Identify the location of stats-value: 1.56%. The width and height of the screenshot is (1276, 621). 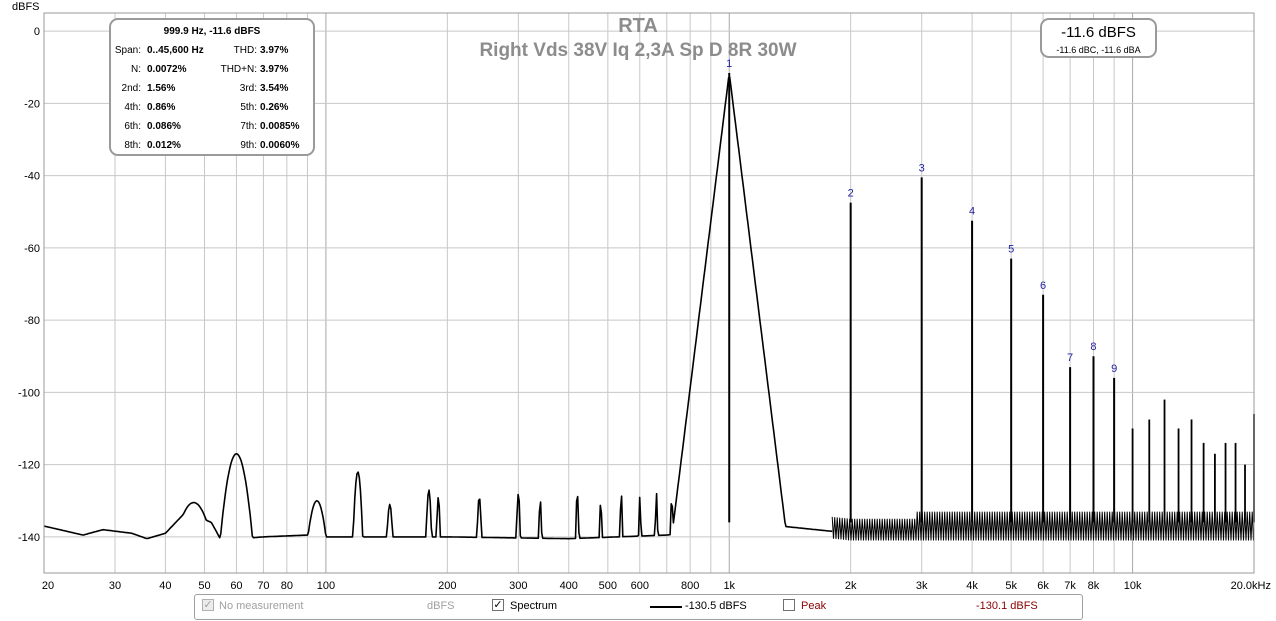
(161, 88).